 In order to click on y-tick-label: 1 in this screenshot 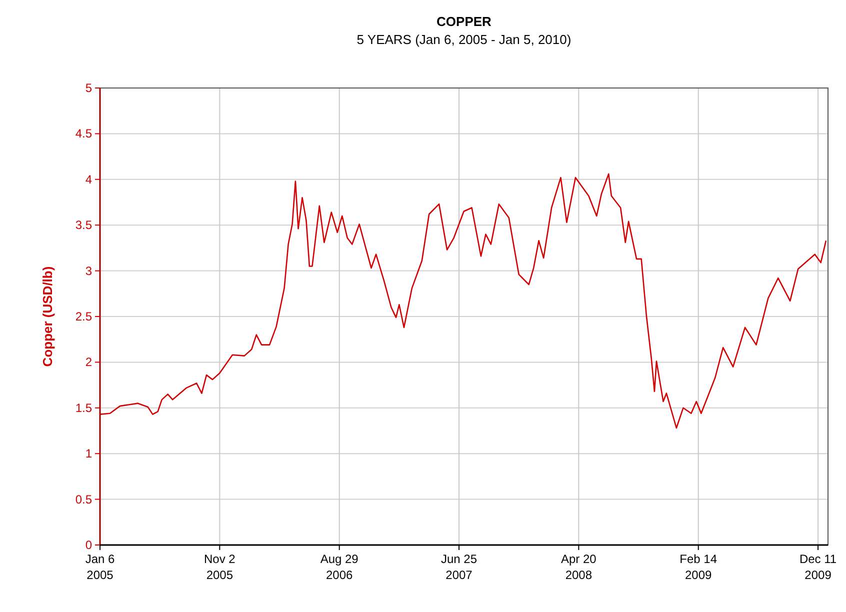, I will do `click(88, 453)`.